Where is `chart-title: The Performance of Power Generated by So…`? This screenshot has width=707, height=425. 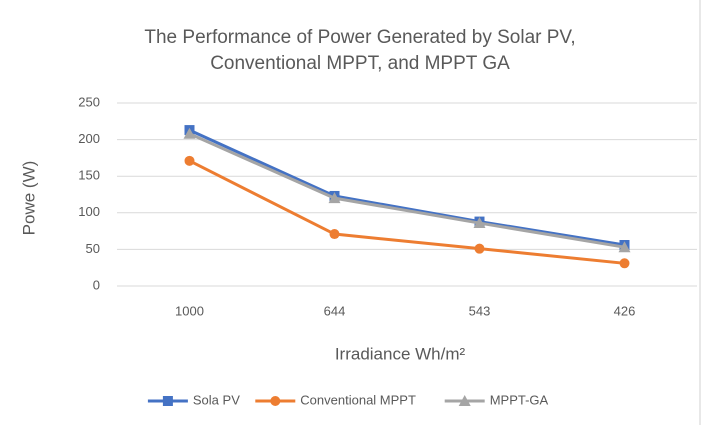 chart-title: The Performance of Power Generated by So… is located at coordinates (359, 37).